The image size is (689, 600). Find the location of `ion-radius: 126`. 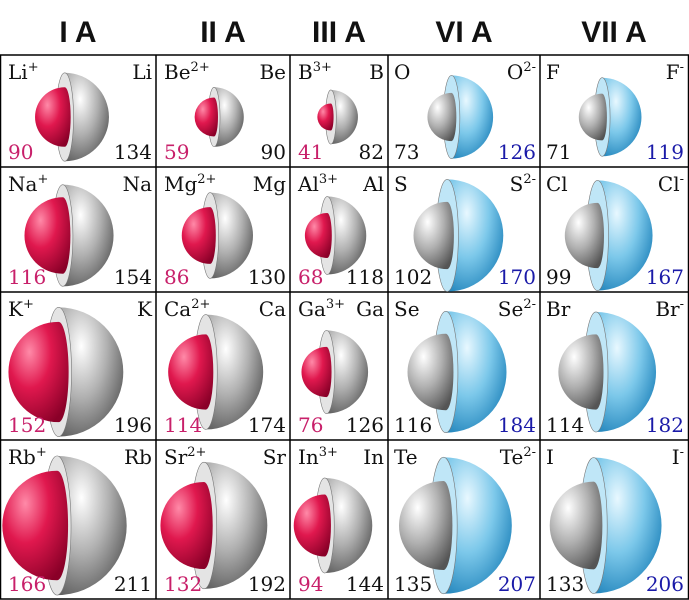

ion-radius: 126 is located at coordinates (517, 152).